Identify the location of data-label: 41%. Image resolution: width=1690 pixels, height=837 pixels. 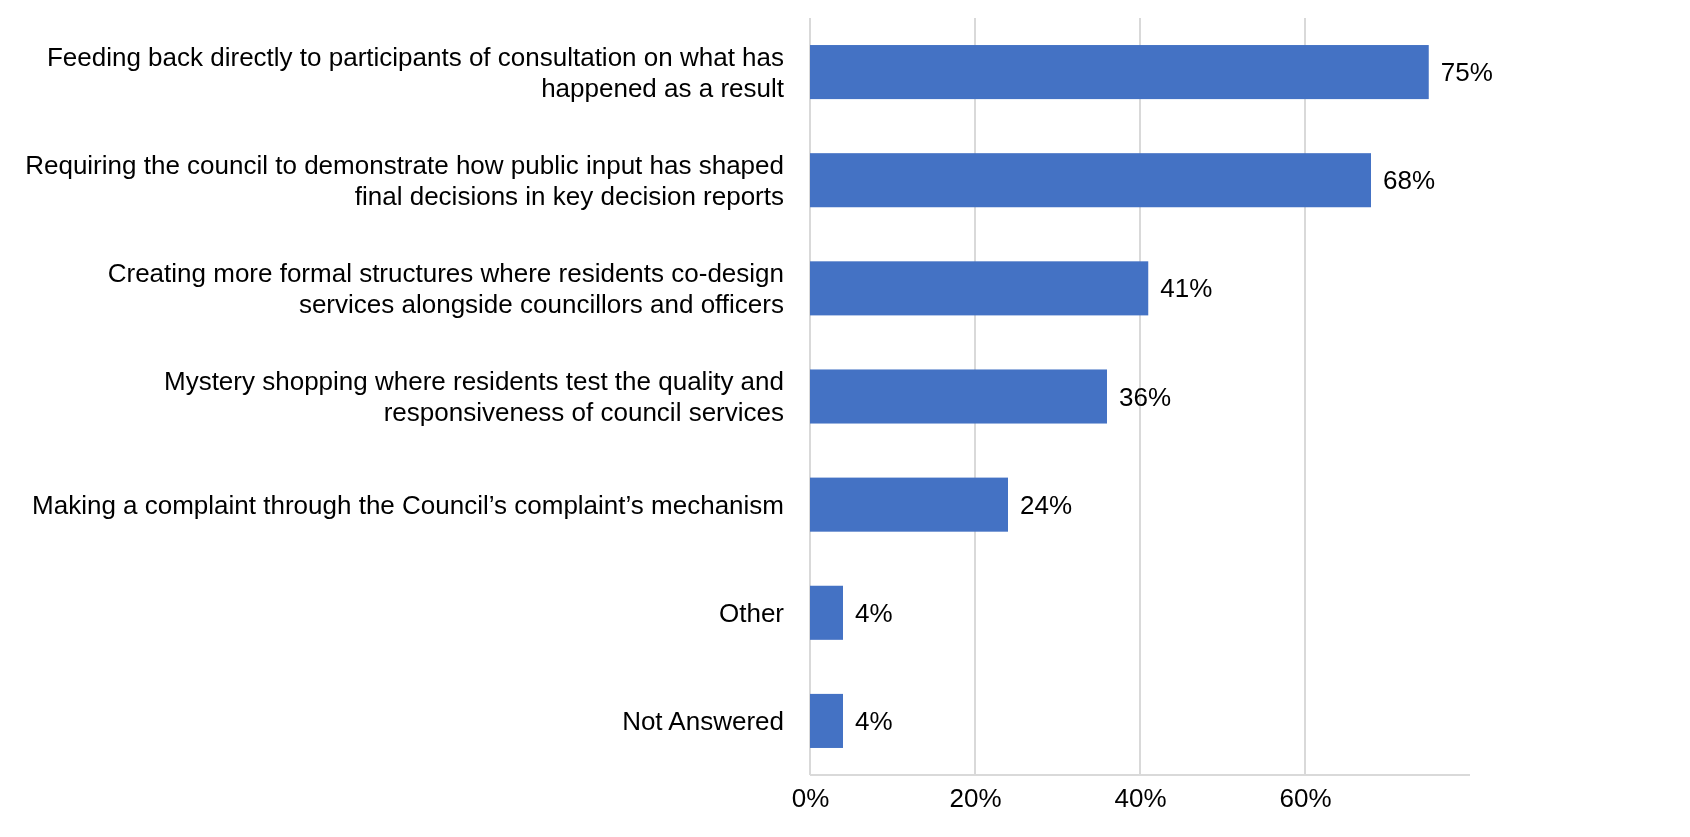
(1186, 288).